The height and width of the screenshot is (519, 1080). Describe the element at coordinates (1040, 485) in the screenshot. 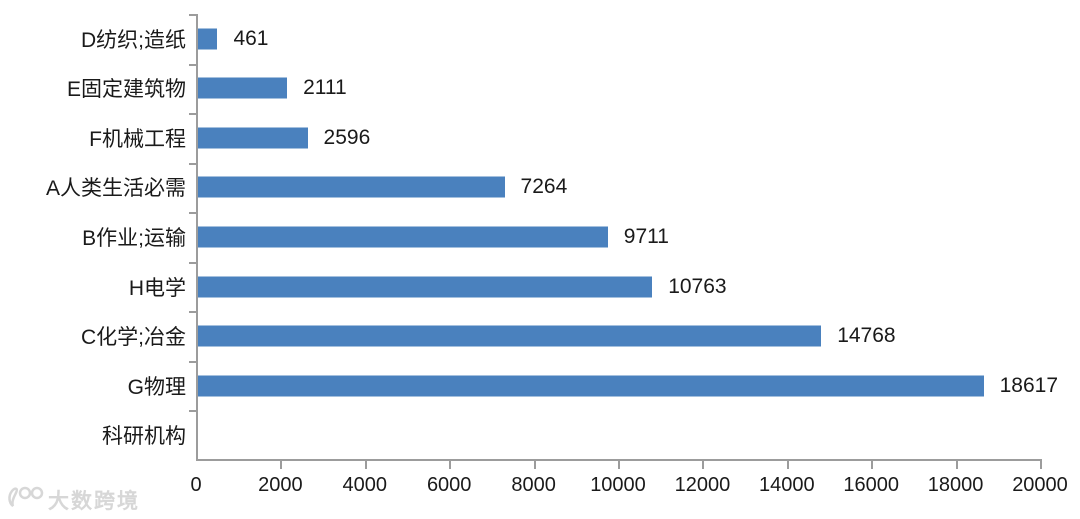

I see `x-axis-tick-label: 20000` at that location.